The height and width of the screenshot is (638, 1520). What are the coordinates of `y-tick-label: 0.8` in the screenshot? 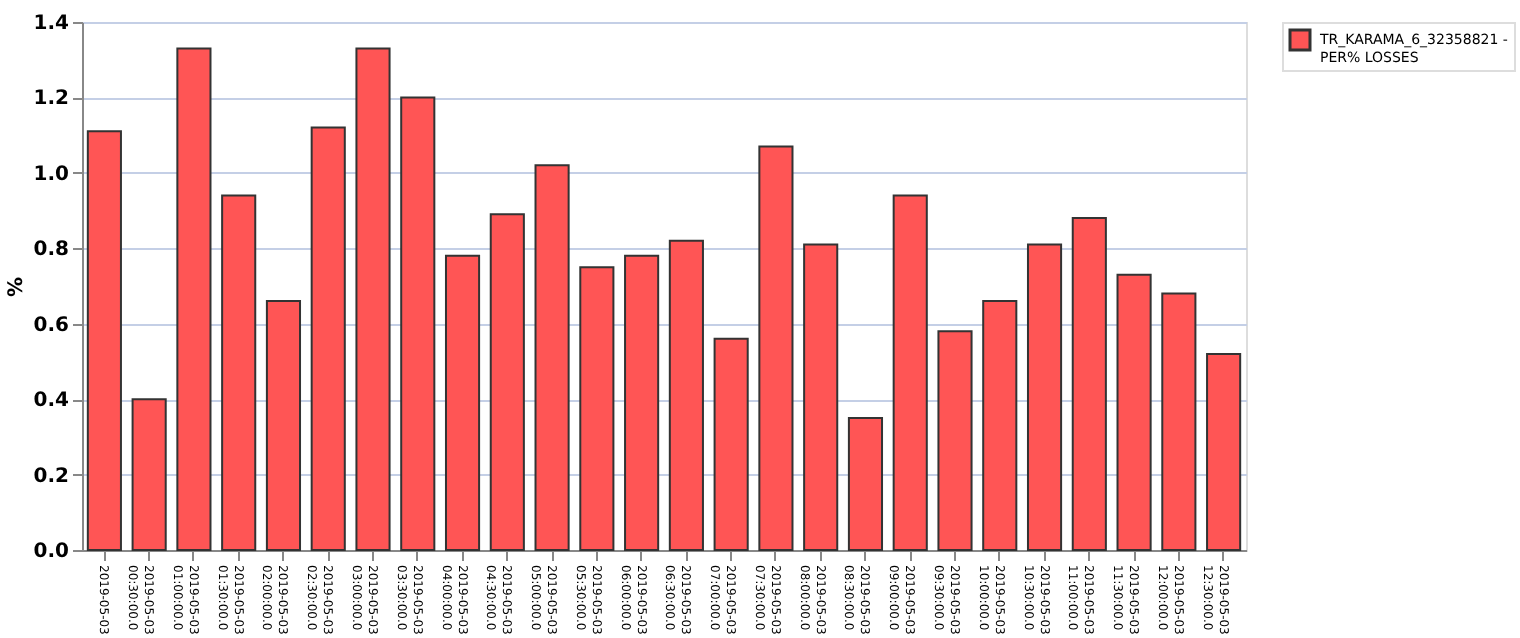 It's located at (51, 250).